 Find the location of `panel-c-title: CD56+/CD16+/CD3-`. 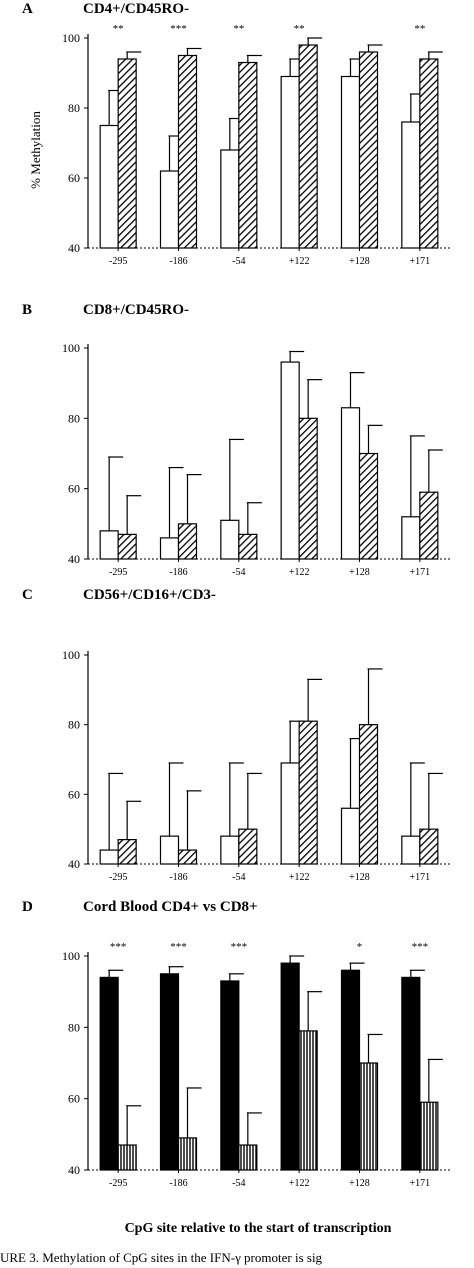

panel-c-title: CD56+/CD16+/CD3- is located at coordinates (149, 595).